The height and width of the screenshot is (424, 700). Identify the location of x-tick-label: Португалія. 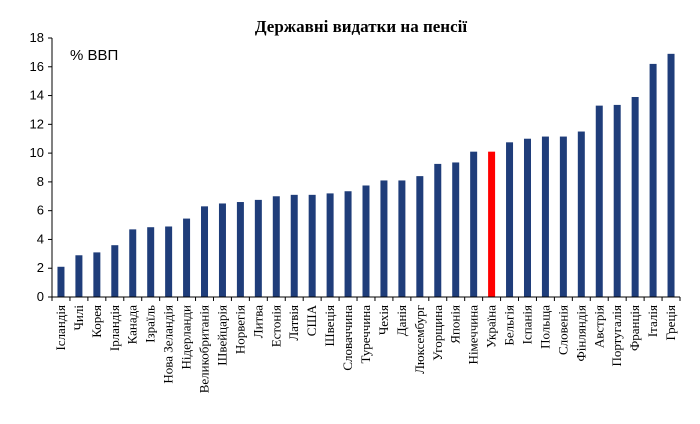
(616, 336).